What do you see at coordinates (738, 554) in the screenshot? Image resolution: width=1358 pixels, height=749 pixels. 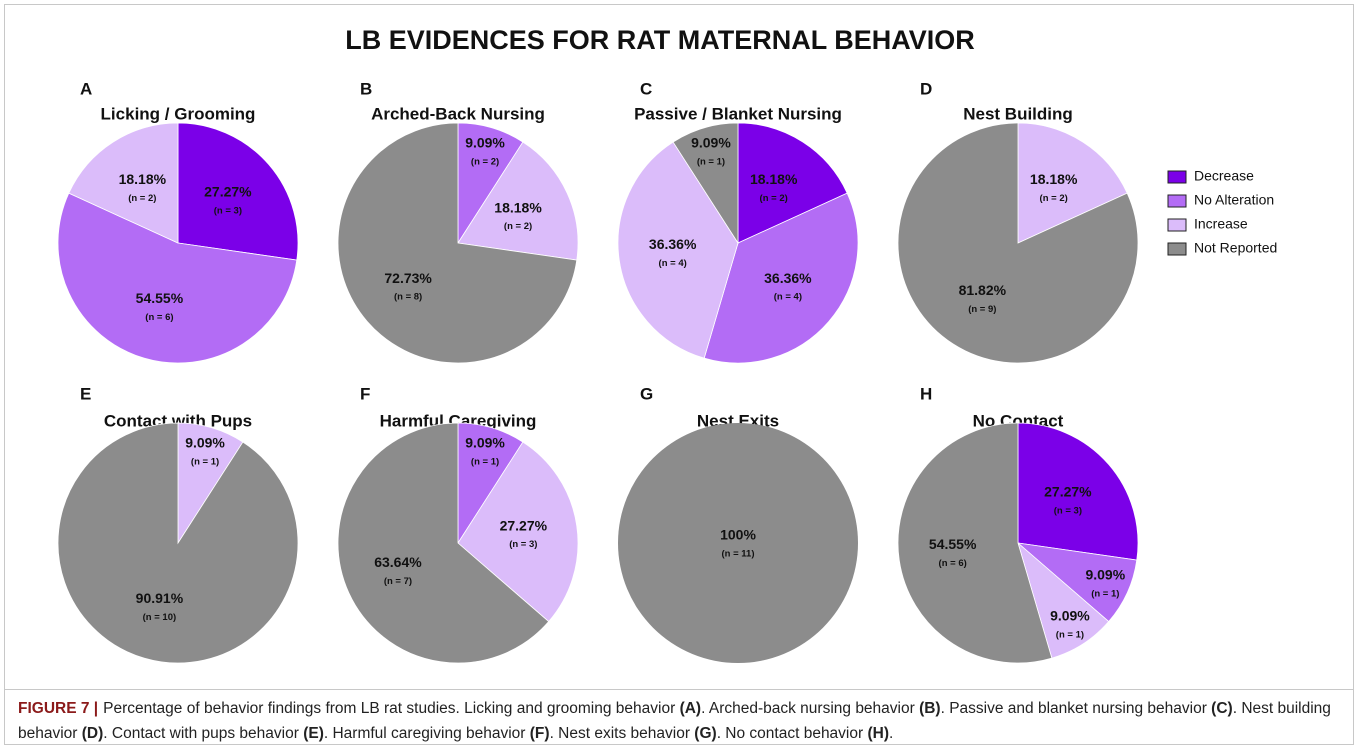 I see `n-label: (n = 11)` at bounding box center [738, 554].